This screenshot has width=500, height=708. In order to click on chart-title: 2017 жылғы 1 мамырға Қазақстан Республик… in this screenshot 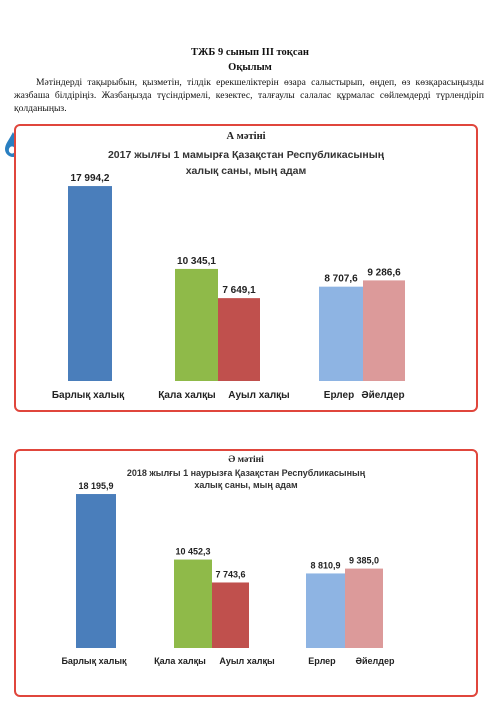, I will do `click(246, 155)`.